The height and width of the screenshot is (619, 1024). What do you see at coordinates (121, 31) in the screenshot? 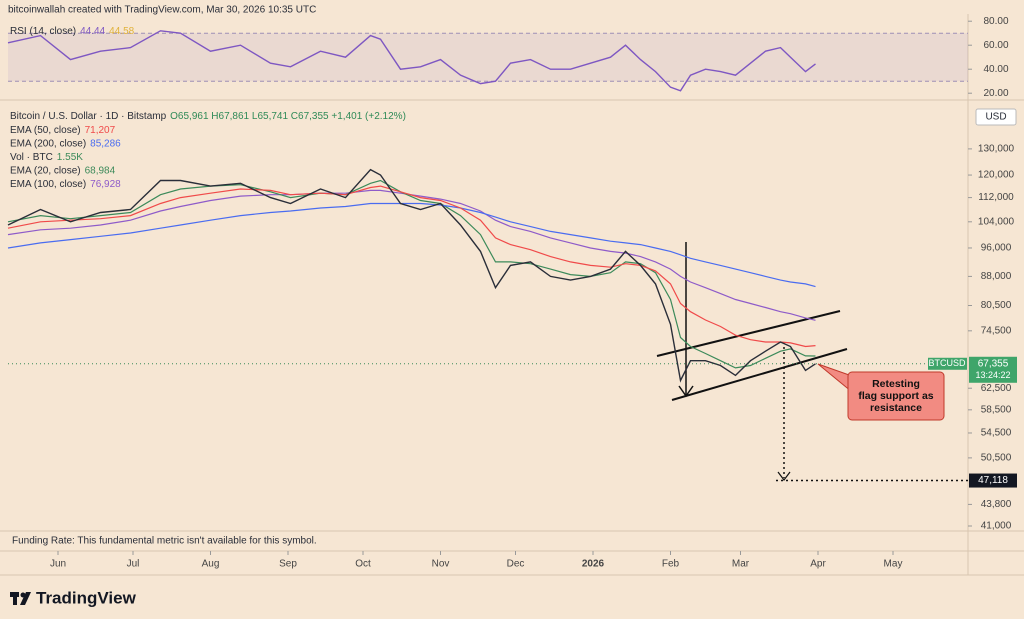
I see `rsi-legend-part: 44.58` at bounding box center [121, 31].